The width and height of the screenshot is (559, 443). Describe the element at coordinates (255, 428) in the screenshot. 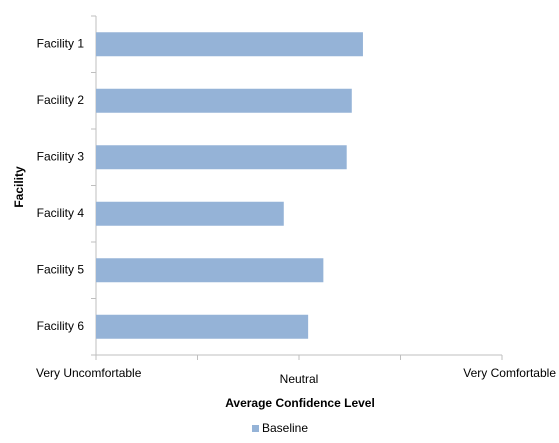

I see `legend-swatch` at that location.